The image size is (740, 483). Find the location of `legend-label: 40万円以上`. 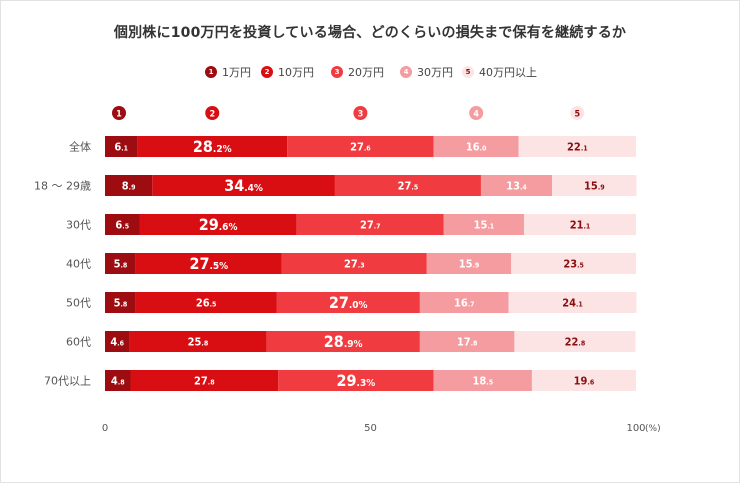

legend-label: 40万円以上 is located at coordinates (508, 72).